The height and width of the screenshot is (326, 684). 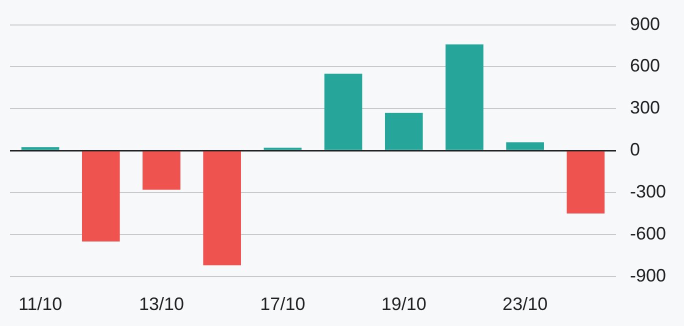 I want to click on y-tick-label: 300, so click(x=645, y=108).